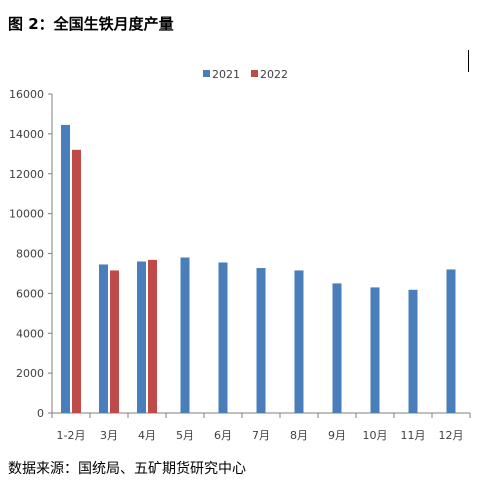 This screenshot has height=492, width=484. Describe the element at coordinates (26, 94) in the screenshot. I see `y-tick-label: 16000` at that location.